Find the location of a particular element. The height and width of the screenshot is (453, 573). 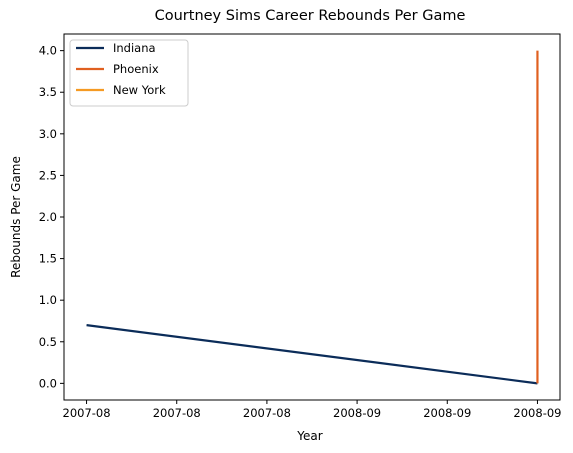

y-tick-label: 0.5 is located at coordinates (48, 342).